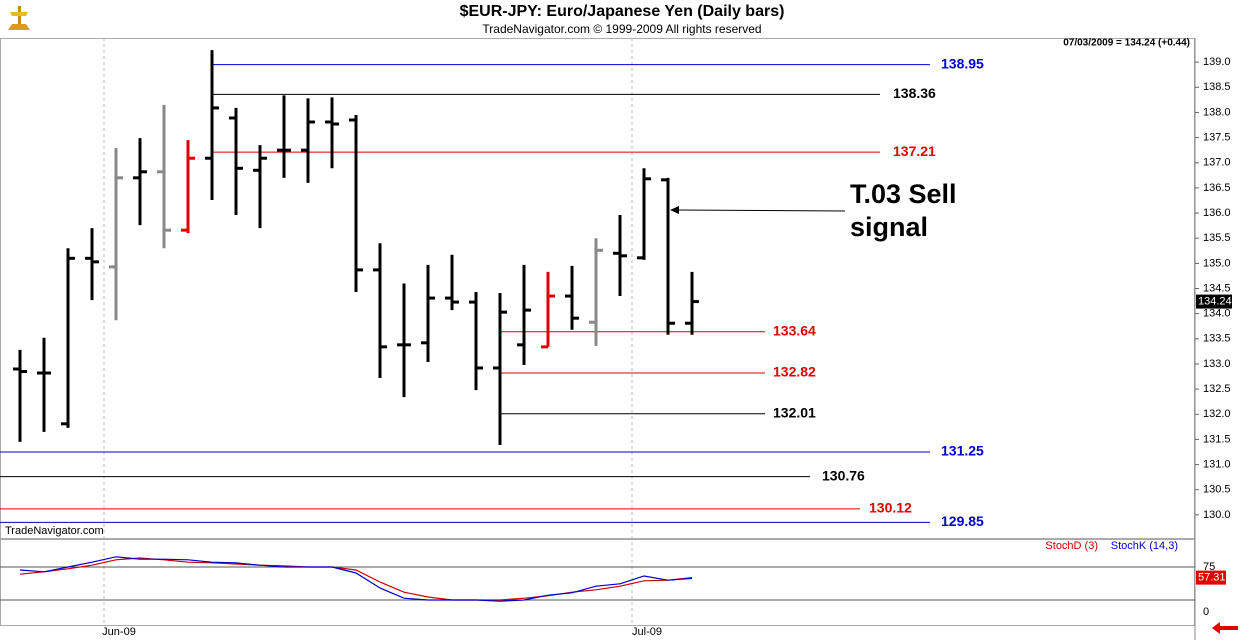  Describe the element at coordinates (760, 210) in the screenshot. I see `annotation-arrow` at that location.